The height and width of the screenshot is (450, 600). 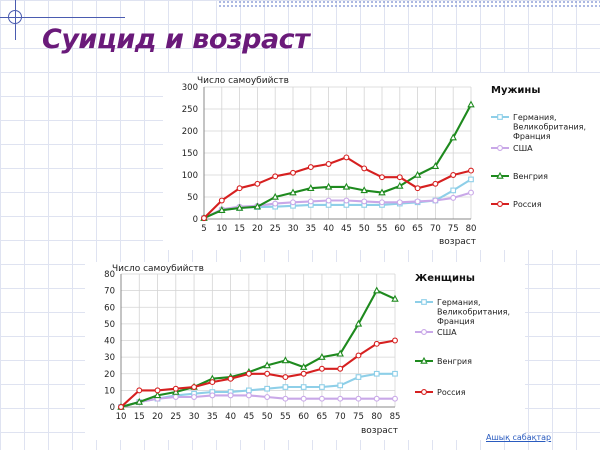 I want to click on chart-men-series-россия, so click(x=337, y=188).